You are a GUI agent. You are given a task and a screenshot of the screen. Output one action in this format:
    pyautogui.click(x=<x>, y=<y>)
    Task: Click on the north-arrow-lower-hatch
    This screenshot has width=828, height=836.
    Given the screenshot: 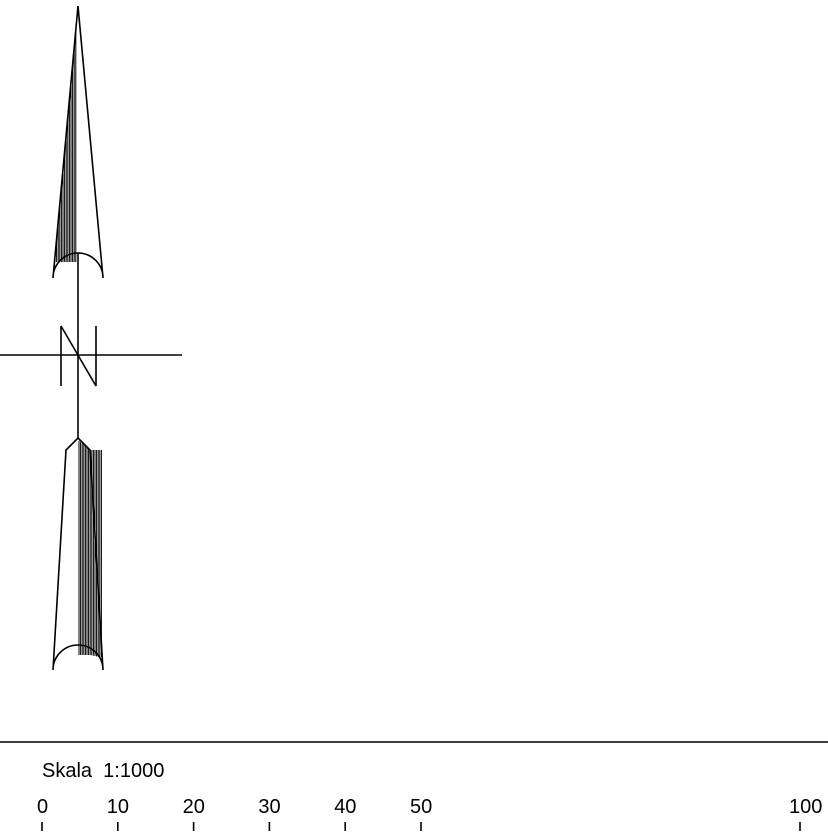 What is the action you would take?
    pyautogui.click(x=90, y=549)
    